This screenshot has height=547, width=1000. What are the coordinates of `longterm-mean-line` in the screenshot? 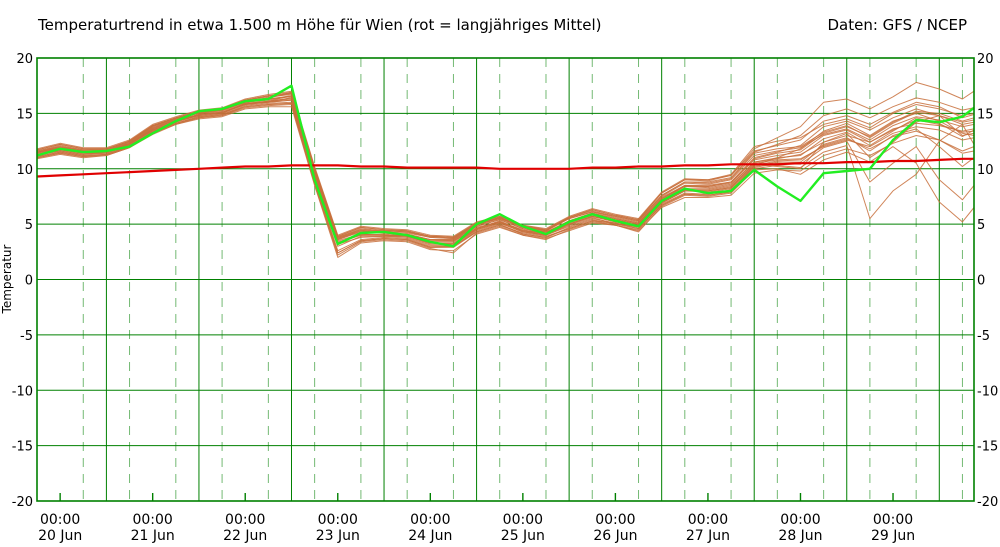 It's located at (505, 167).